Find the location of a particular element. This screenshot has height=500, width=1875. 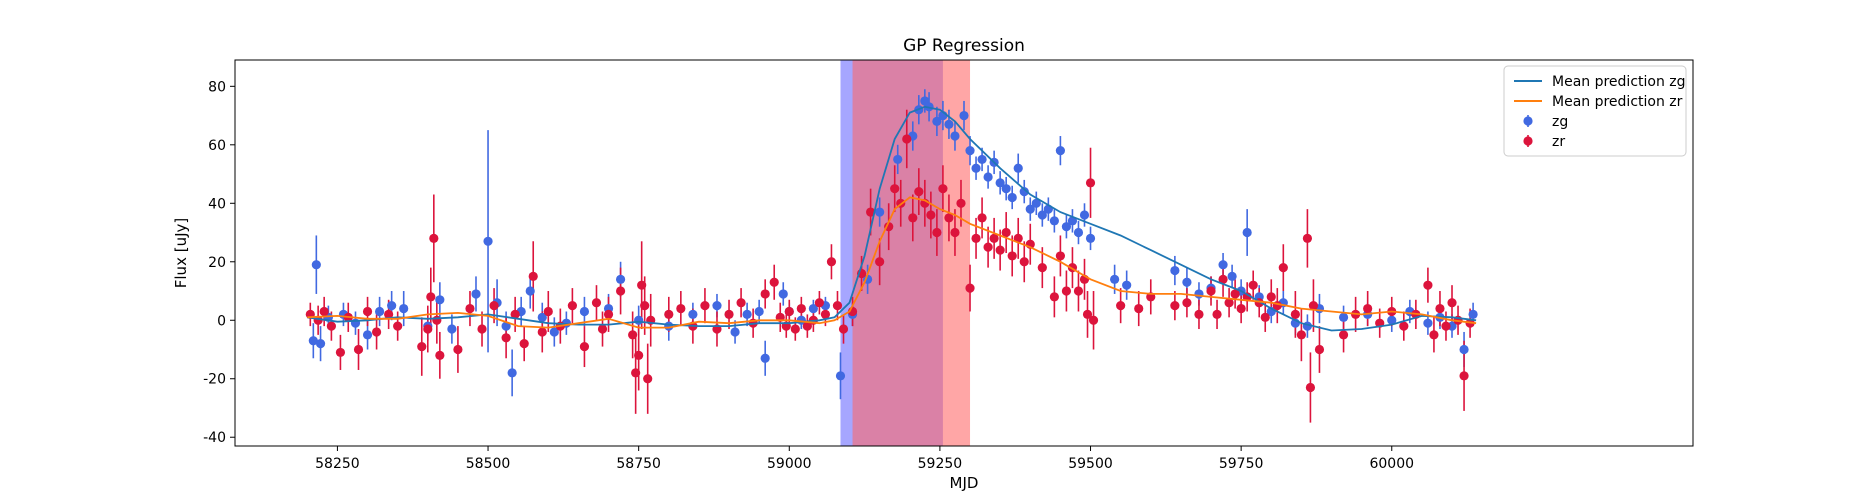

x-tick-label: 59750 is located at coordinates (1241, 464).